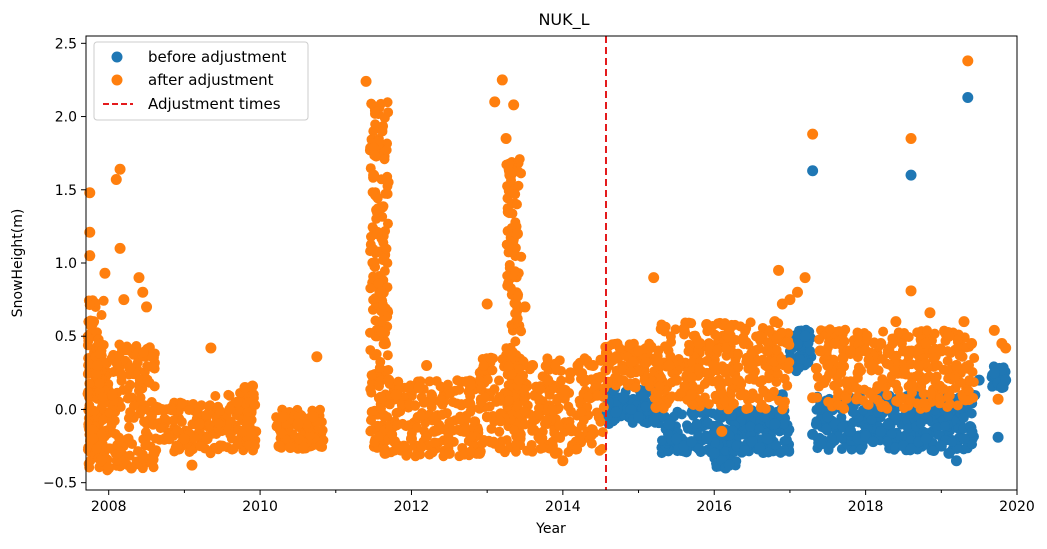 Image resolution: width=1047 pixels, height=549 pixels. What do you see at coordinates (722, 366) in the screenshot?
I see `after-adjustment-band` at bounding box center [722, 366].